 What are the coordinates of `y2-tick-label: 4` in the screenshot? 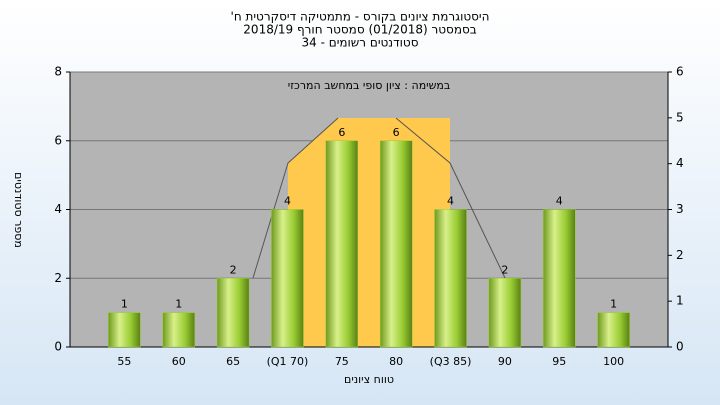 It's located at (680, 163).